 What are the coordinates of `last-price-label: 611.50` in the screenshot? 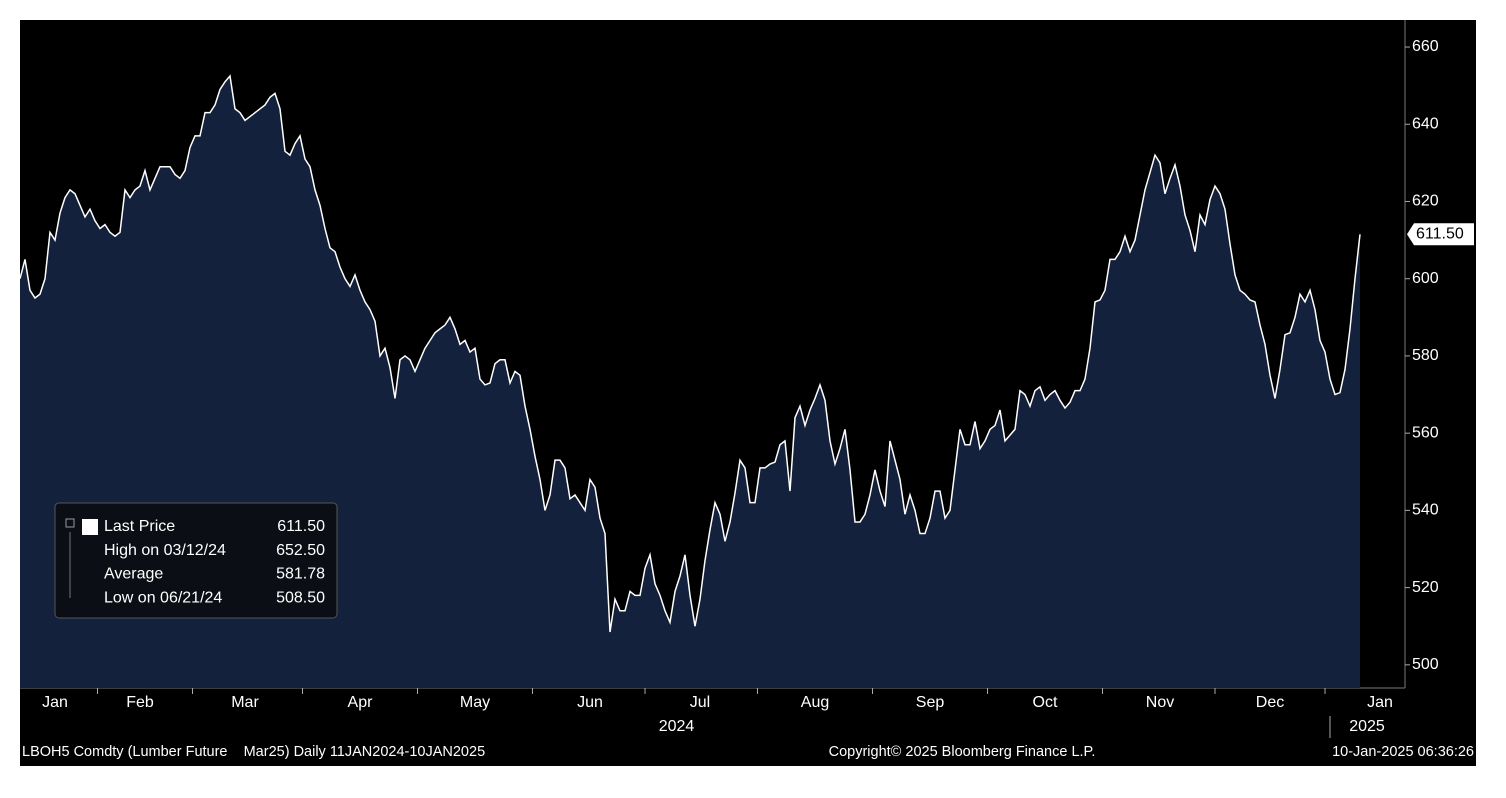 It's located at (1440, 234).